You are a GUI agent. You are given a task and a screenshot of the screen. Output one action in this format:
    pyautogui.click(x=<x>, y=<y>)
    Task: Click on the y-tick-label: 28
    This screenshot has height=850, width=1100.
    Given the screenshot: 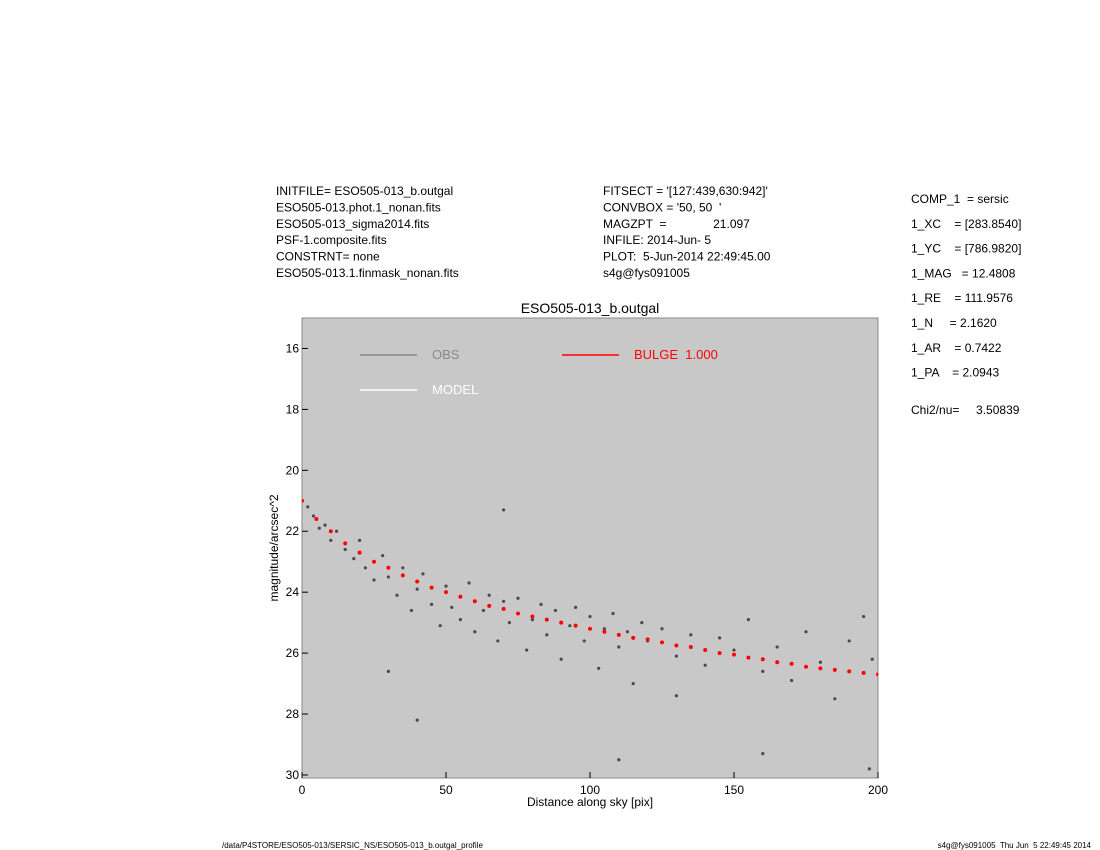 What is the action you would take?
    pyautogui.click(x=293, y=714)
    